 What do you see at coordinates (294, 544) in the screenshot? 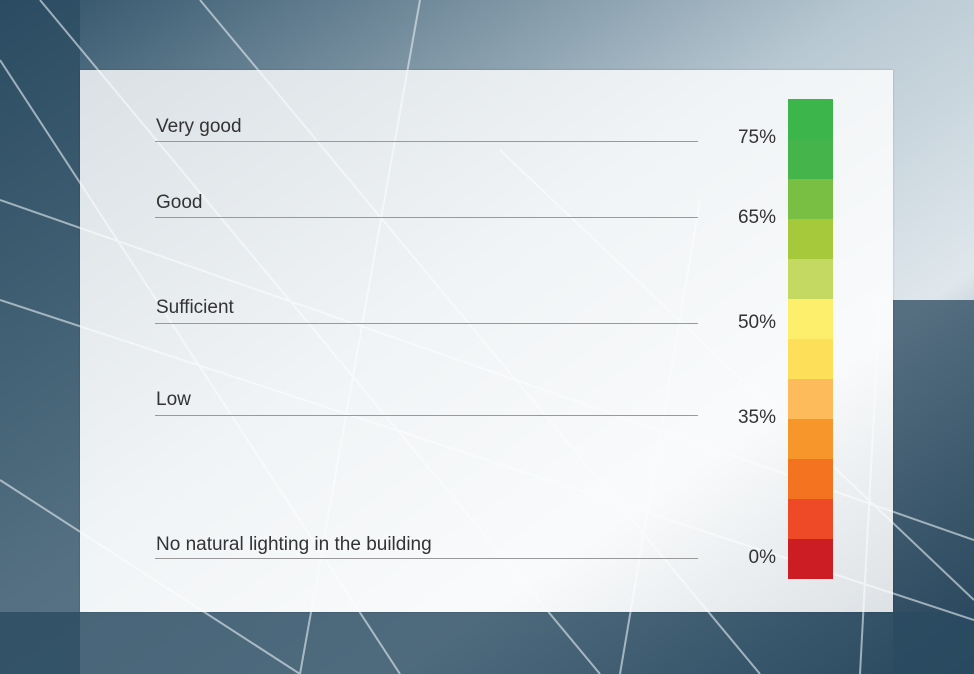
I see `level-label: No natural lighting in the building` at bounding box center [294, 544].